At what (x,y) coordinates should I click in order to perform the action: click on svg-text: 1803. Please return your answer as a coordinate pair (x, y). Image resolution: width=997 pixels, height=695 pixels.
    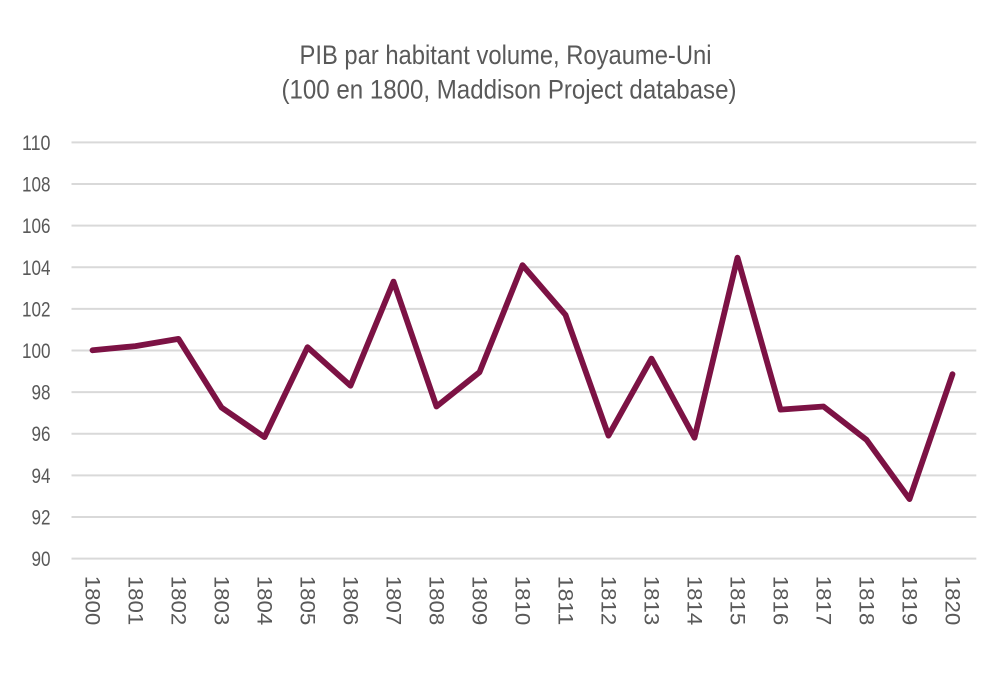
    Looking at the image, I should click on (221, 601).